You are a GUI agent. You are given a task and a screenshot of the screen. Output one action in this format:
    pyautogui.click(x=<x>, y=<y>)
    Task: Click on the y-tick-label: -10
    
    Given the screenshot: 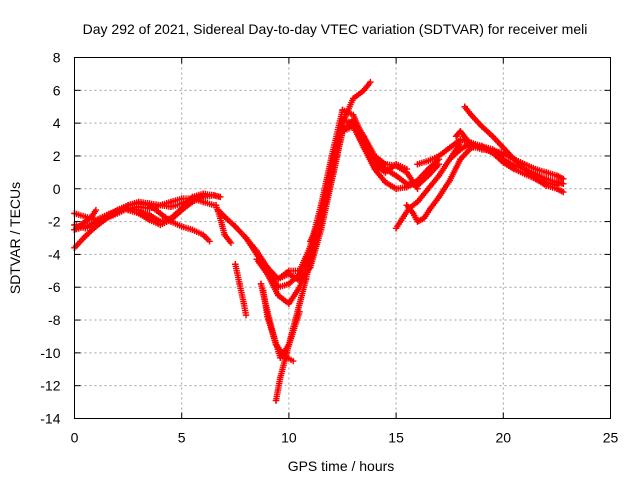 What is the action you would take?
    pyautogui.click(x=50, y=353)
    